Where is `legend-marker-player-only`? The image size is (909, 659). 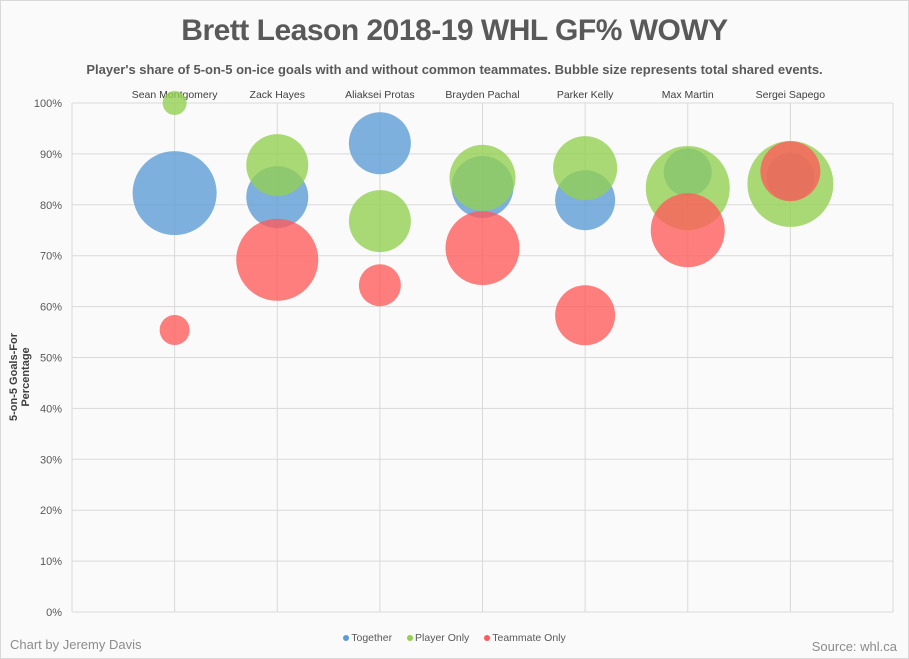
legend-marker-player-only is located at coordinates (410, 638).